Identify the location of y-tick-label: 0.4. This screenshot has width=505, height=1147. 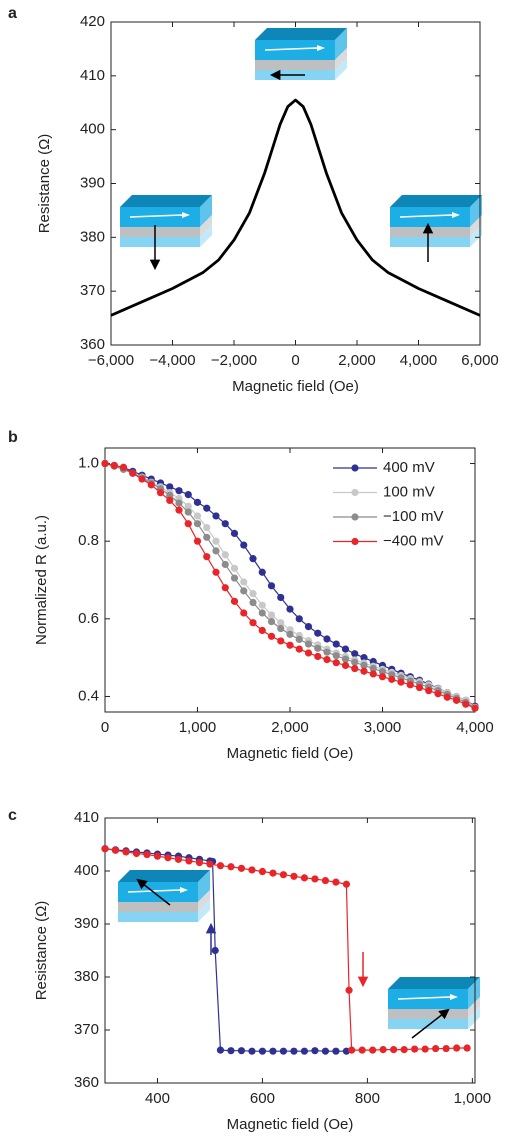
(88, 695).